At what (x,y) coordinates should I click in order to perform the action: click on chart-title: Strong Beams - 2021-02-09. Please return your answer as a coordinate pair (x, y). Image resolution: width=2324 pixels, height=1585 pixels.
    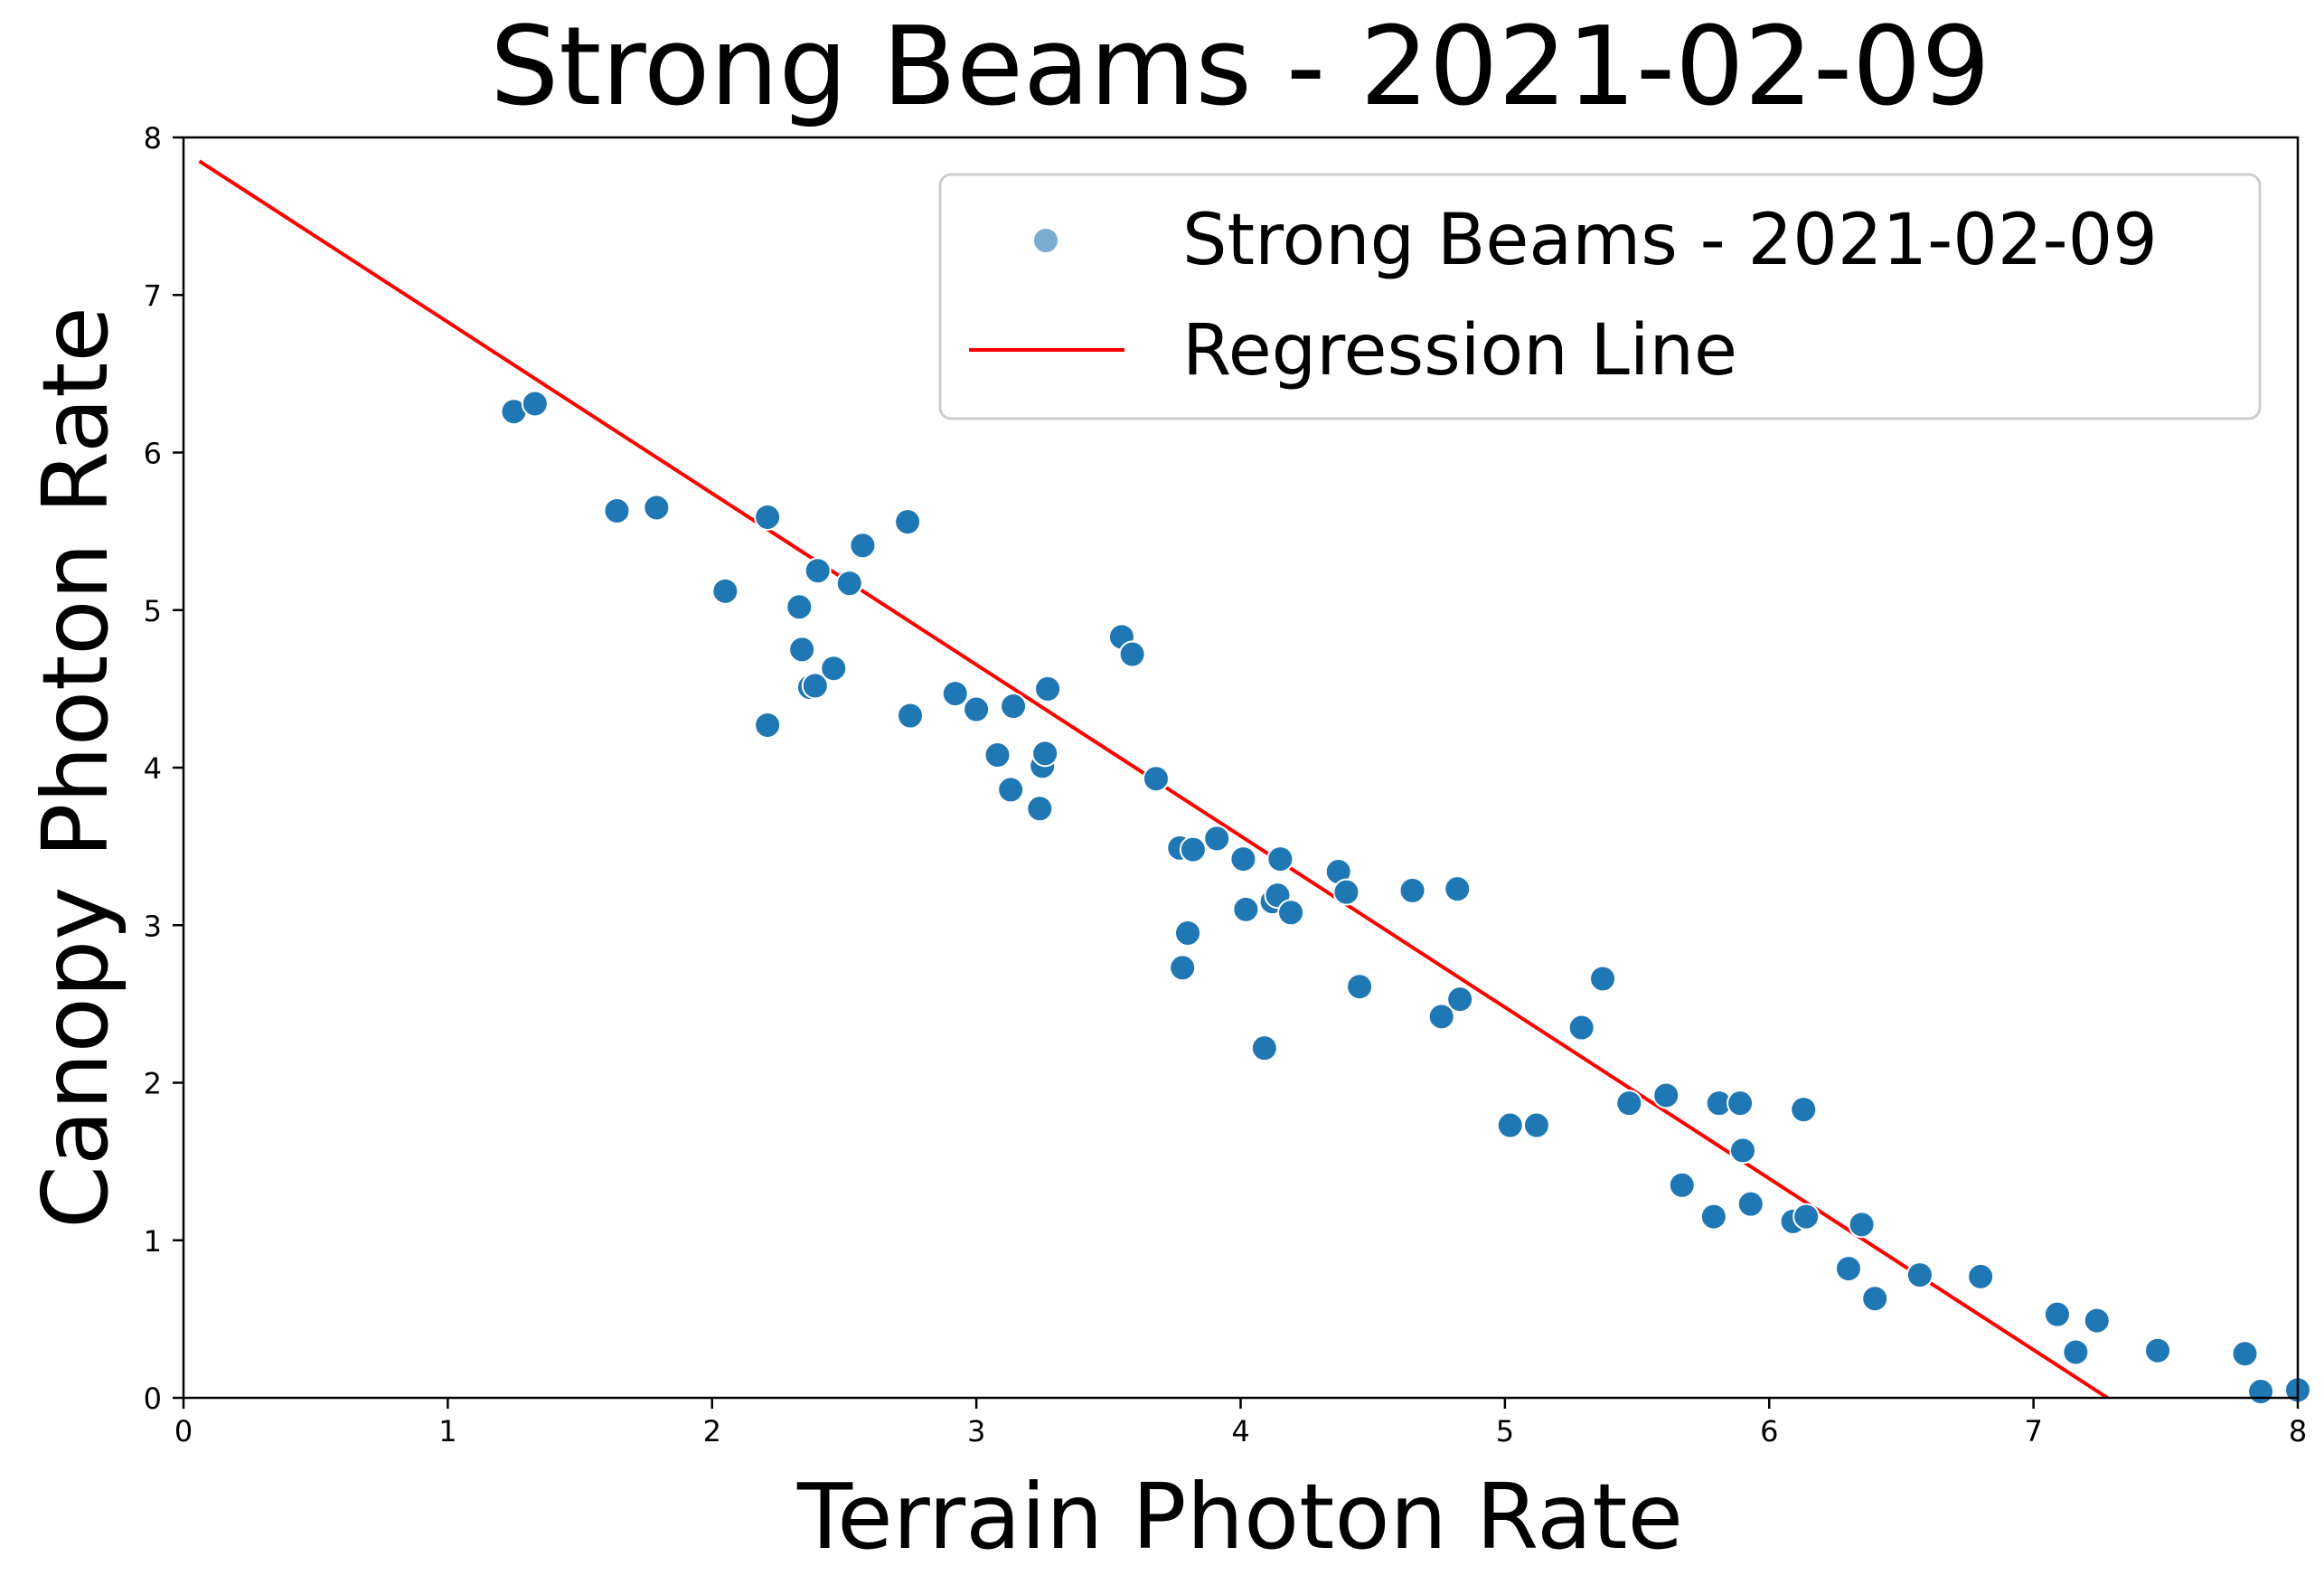
    Looking at the image, I should click on (1240, 67).